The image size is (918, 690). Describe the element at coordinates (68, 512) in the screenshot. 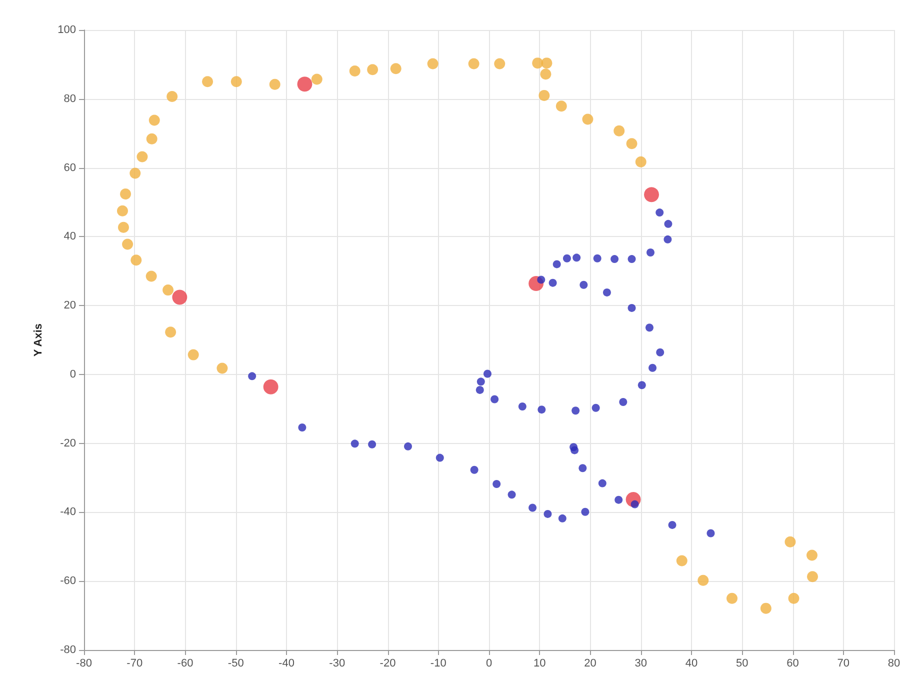

I see `y-tick-label: -40` at that location.